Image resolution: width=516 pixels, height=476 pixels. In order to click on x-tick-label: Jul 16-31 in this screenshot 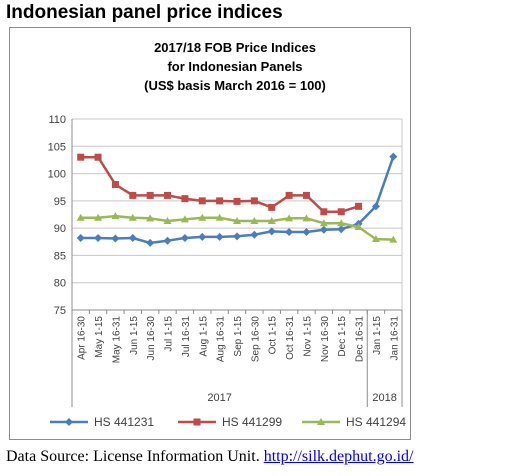, I will do `click(186, 337)`.